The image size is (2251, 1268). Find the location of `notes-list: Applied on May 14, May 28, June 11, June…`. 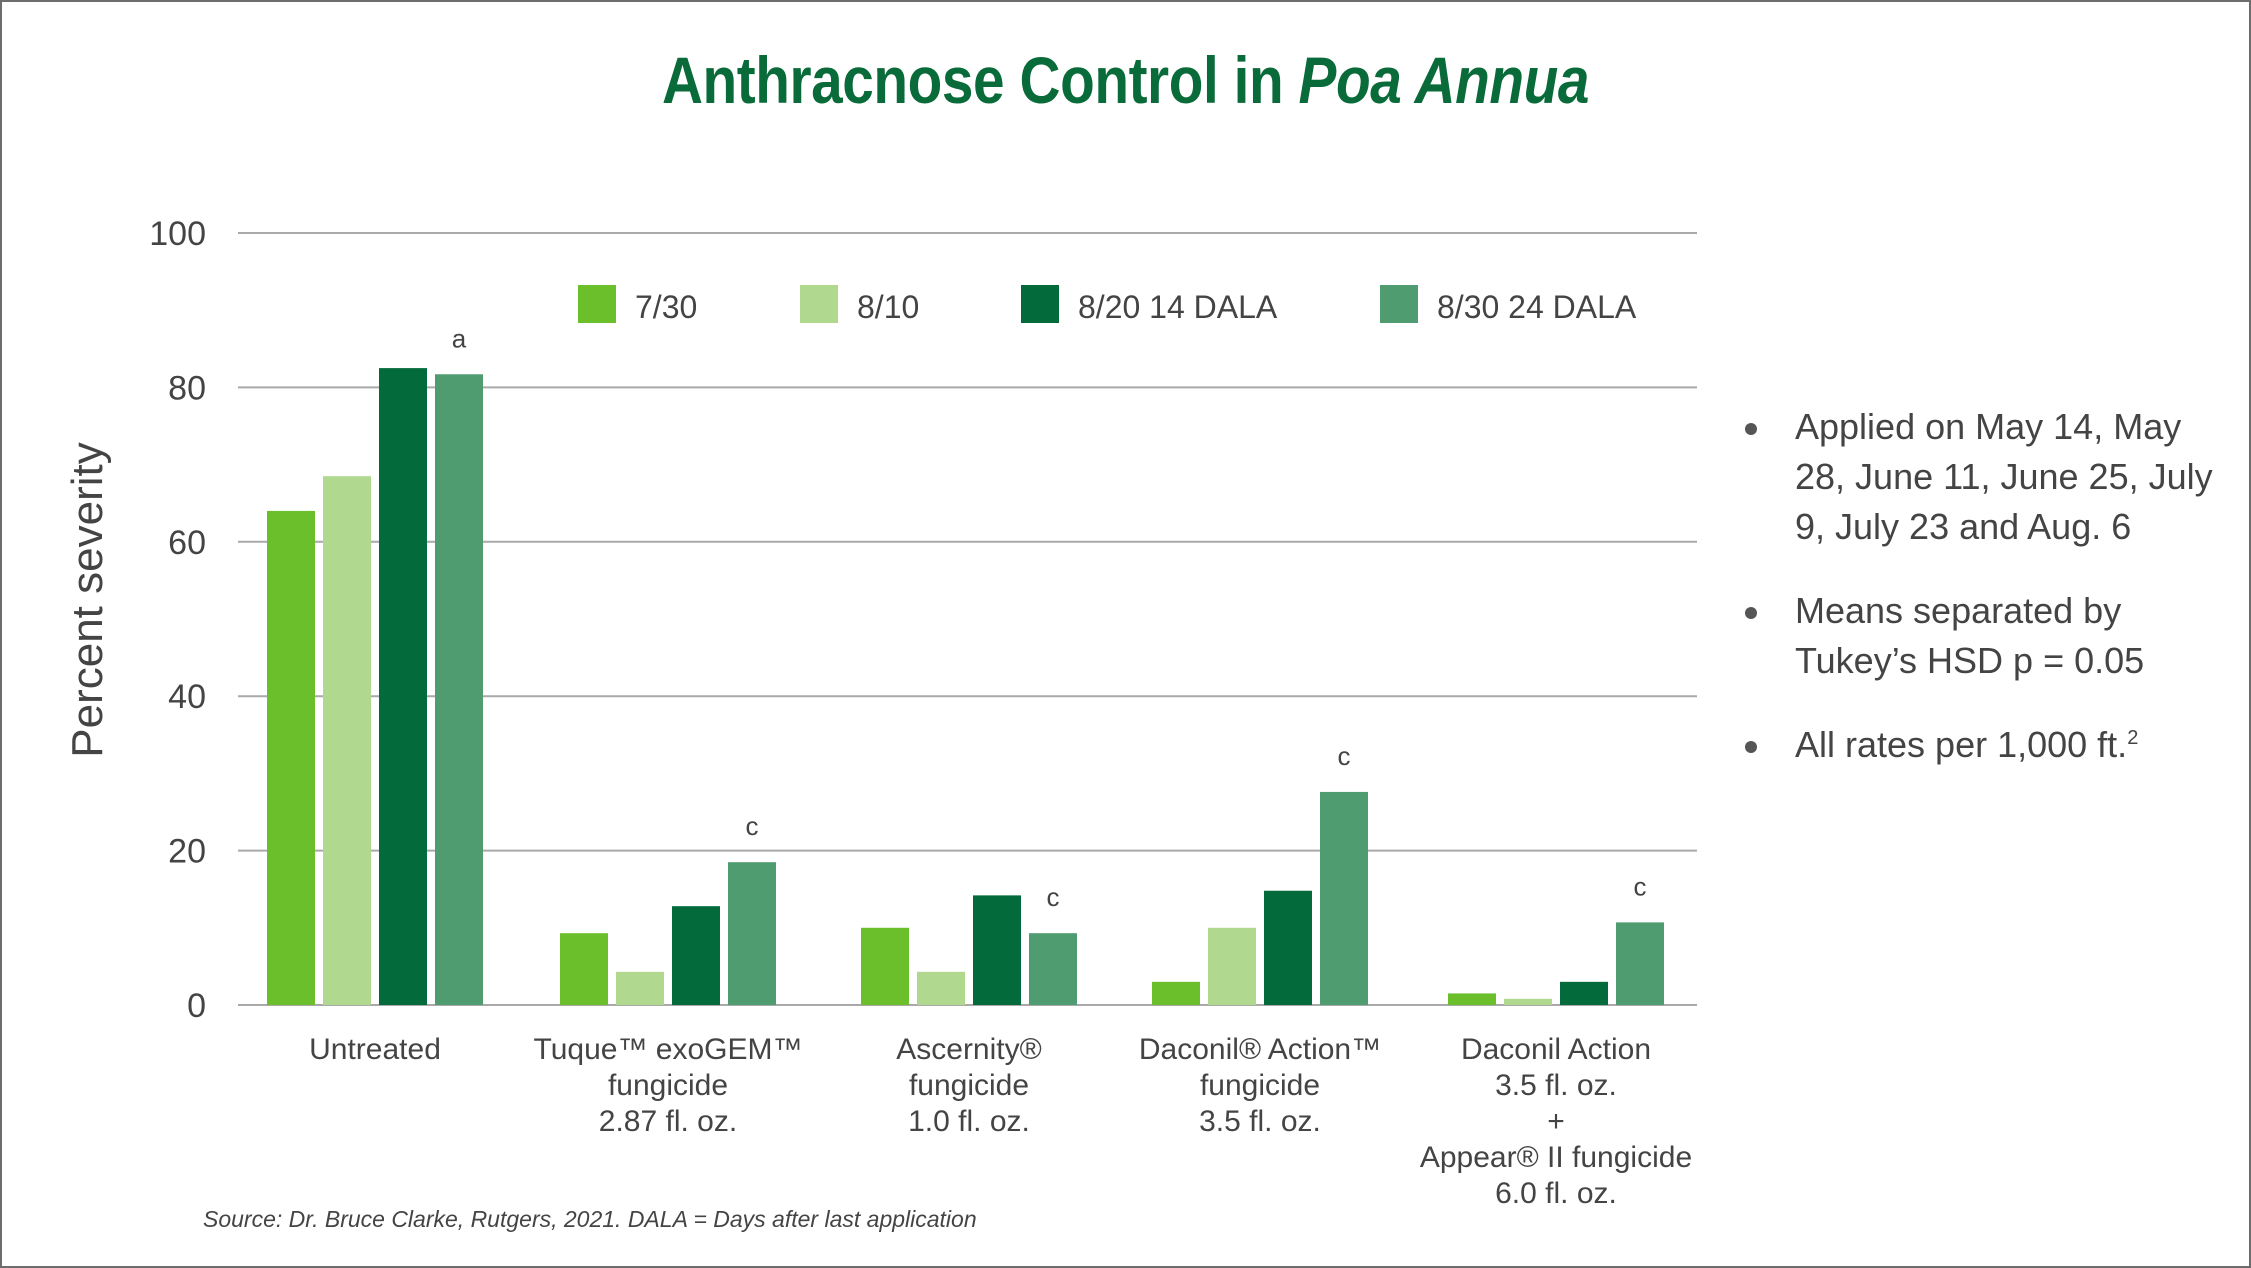

notes-list: Applied on May 14, May 28, June 11, June… is located at coordinates (1985, 603).